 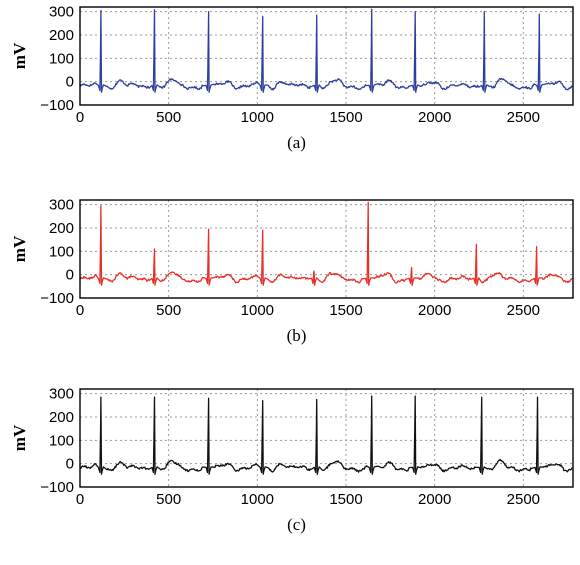 What do you see at coordinates (296, 142) in the screenshot?
I see `panel-label: (a)` at bounding box center [296, 142].